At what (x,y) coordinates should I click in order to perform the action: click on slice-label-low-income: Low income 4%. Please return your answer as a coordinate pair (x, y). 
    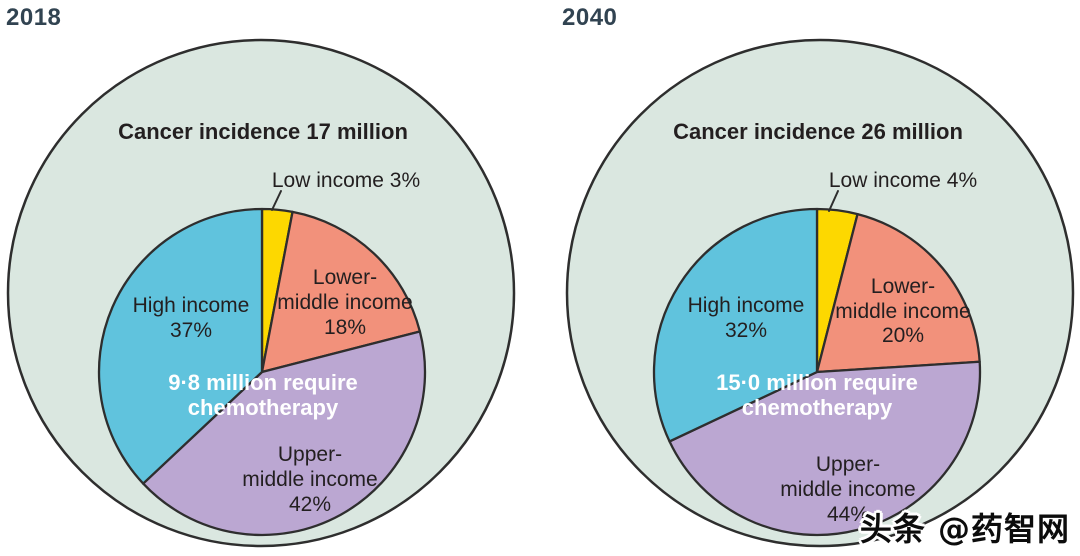
    Looking at the image, I should click on (903, 180).